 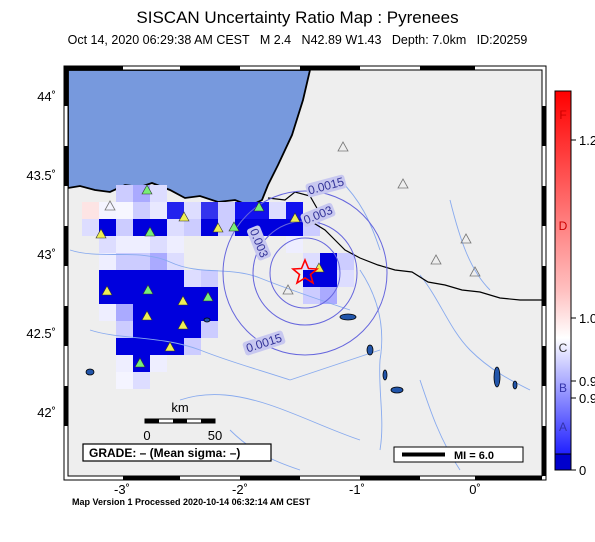 I want to click on svg-text: F, so click(x=562, y=115).